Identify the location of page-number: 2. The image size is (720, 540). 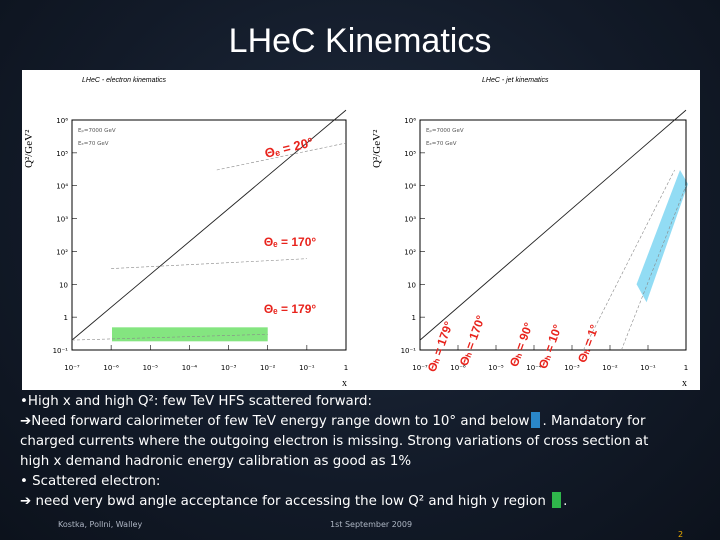
(681, 534).